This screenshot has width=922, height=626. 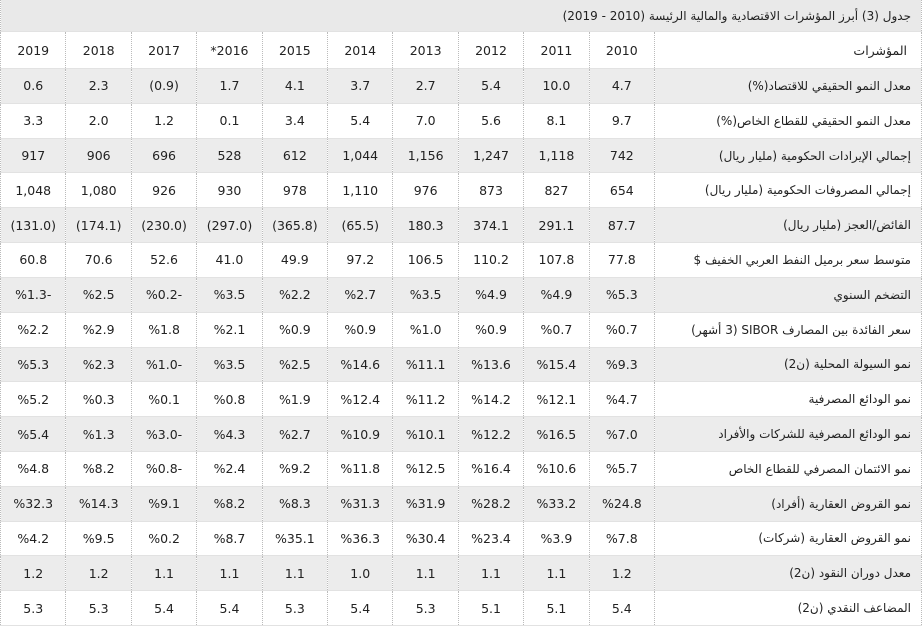 What do you see at coordinates (164, 434) in the screenshot?
I see `cell-value: %3.0-` at bounding box center [164, 434].